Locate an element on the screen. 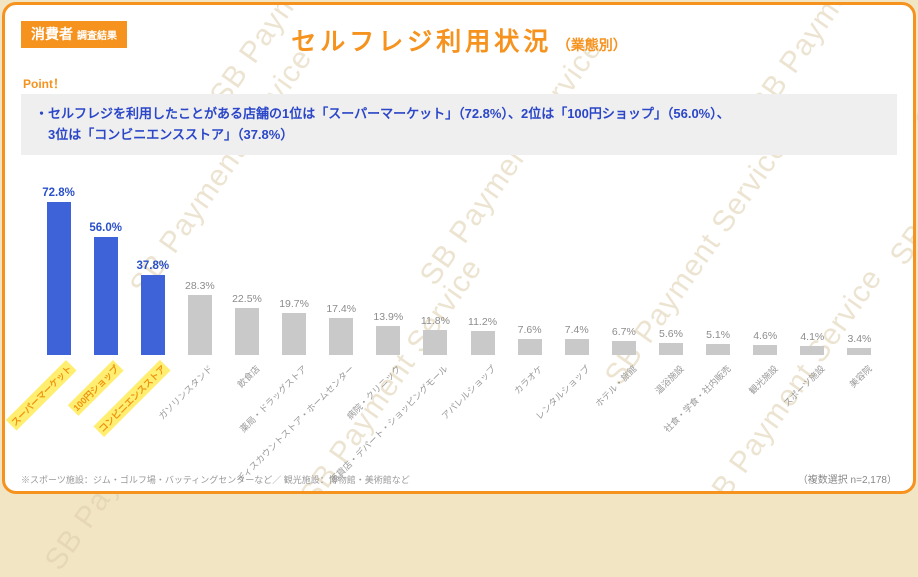 The height and width of the screenshot is (577, 918). bar-column: 4.1% スポーツ施設 is located at coordinates (809, 292).